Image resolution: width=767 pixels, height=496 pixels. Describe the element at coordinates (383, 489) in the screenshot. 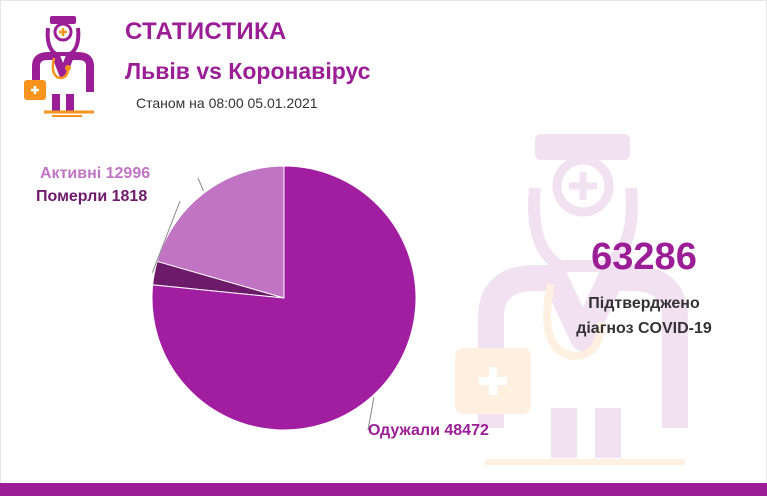

I see `bottom-bar` at that location.